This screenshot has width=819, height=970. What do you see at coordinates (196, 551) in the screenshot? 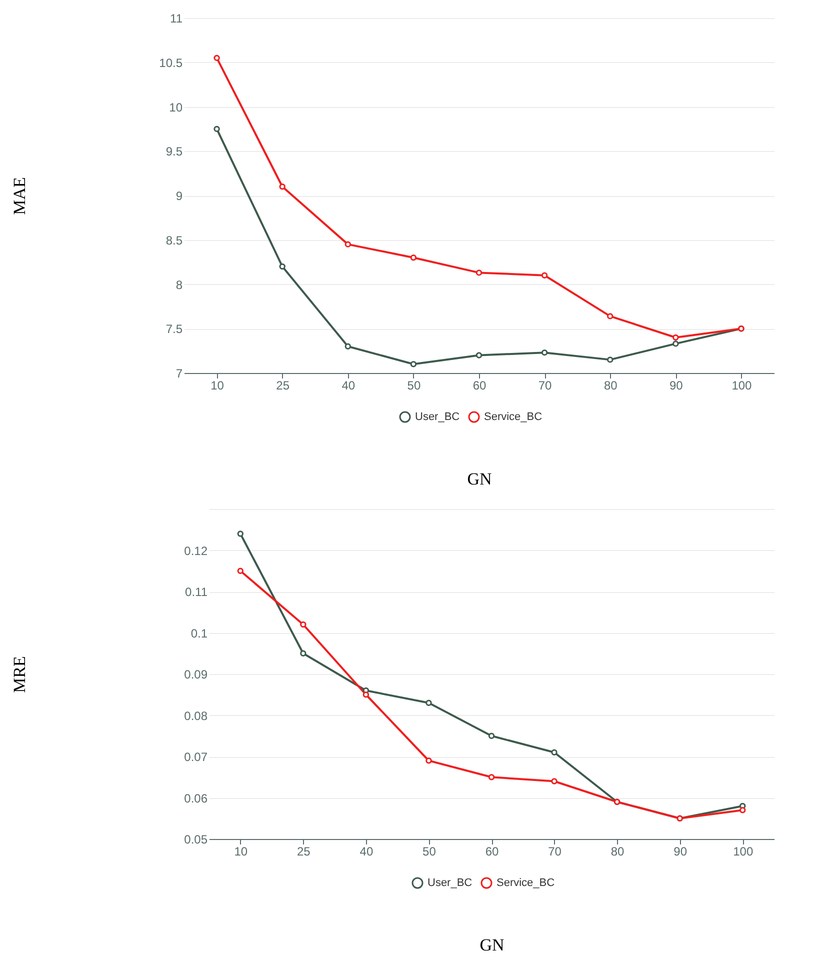
I see `y-tick-label: 0.12` at bounding box center [196, 551].